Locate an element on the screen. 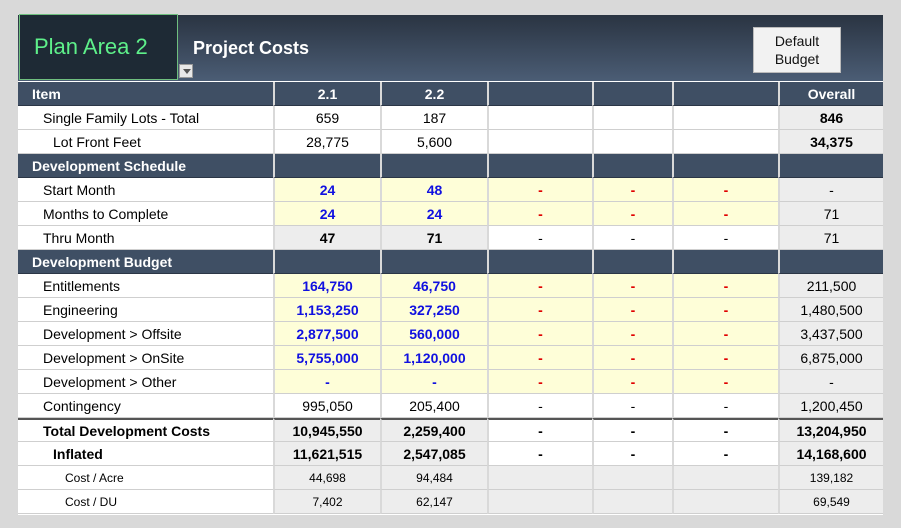  default-budget-button: Default Budget is located at coordinates (797, 50).